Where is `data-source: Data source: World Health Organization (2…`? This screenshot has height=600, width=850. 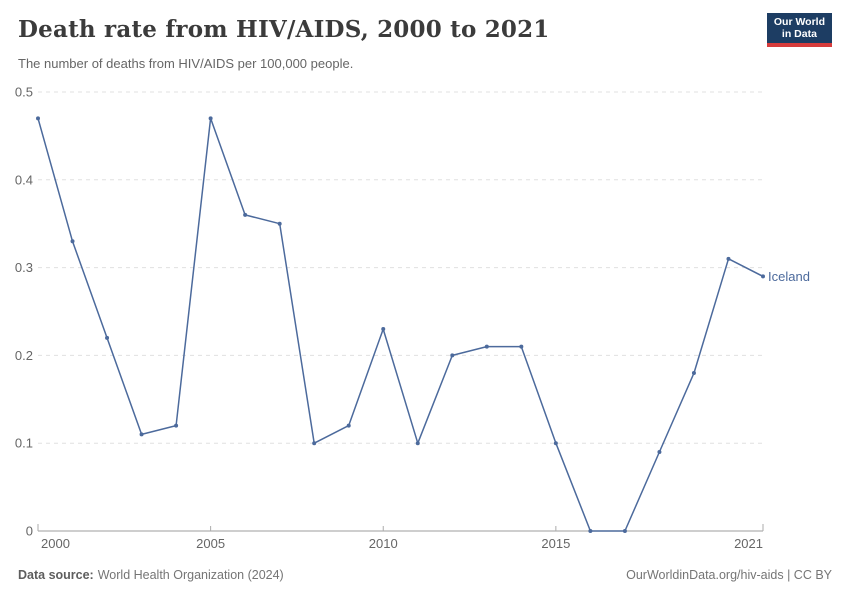
data-source: Data source: World Health Organization (2… is located at coordinates (151, 575).